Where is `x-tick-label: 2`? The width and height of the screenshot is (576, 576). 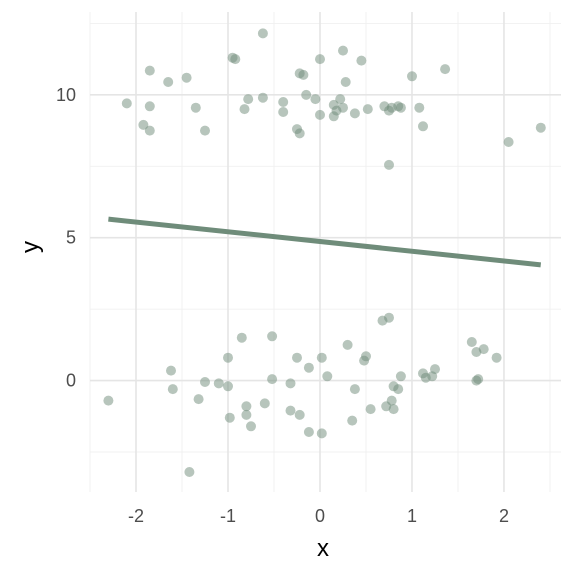
x-tick-label: 2 is located at coordinates (504, 516).